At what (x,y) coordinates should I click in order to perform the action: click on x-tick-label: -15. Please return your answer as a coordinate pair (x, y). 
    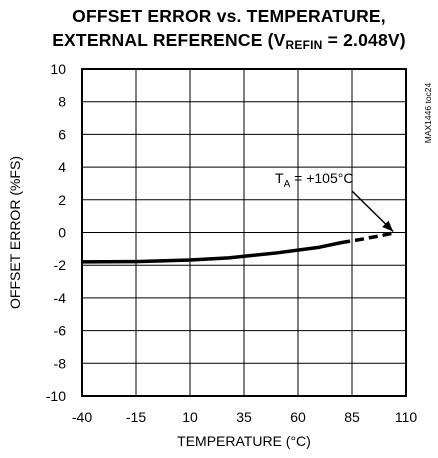
    Looking at the image, I should click on (136, 417).